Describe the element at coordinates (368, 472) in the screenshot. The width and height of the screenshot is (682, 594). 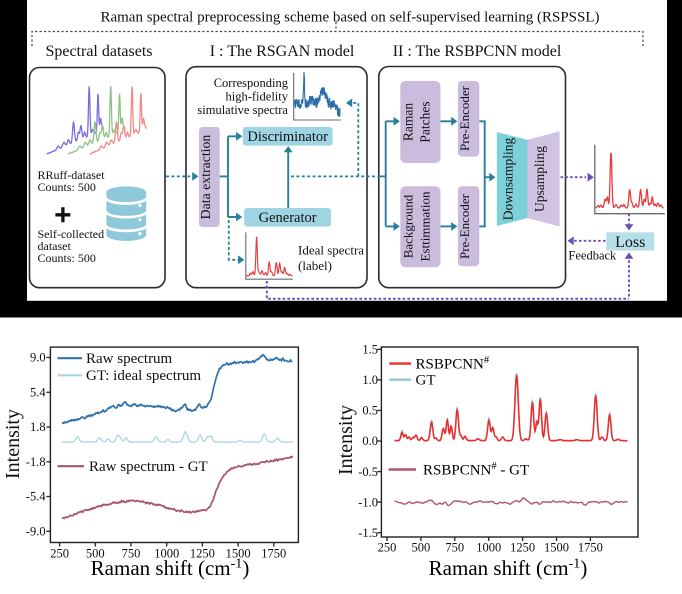
I see `svg-text: -0.5` at that location.